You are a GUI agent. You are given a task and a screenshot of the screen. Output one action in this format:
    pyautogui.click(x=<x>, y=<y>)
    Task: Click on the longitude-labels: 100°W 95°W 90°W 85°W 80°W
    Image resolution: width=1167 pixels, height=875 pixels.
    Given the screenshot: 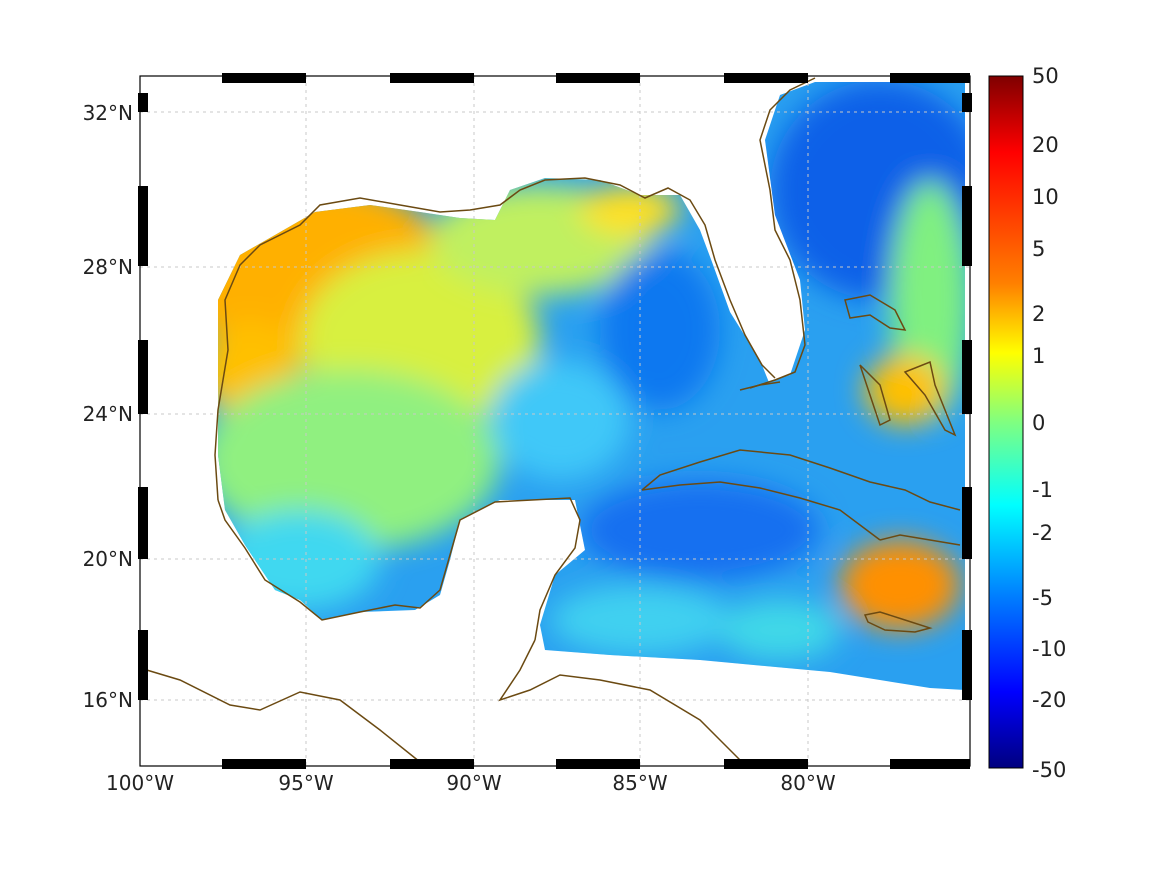 What is the action you would take?
    pyautogui.click(x=471, y=783)
    